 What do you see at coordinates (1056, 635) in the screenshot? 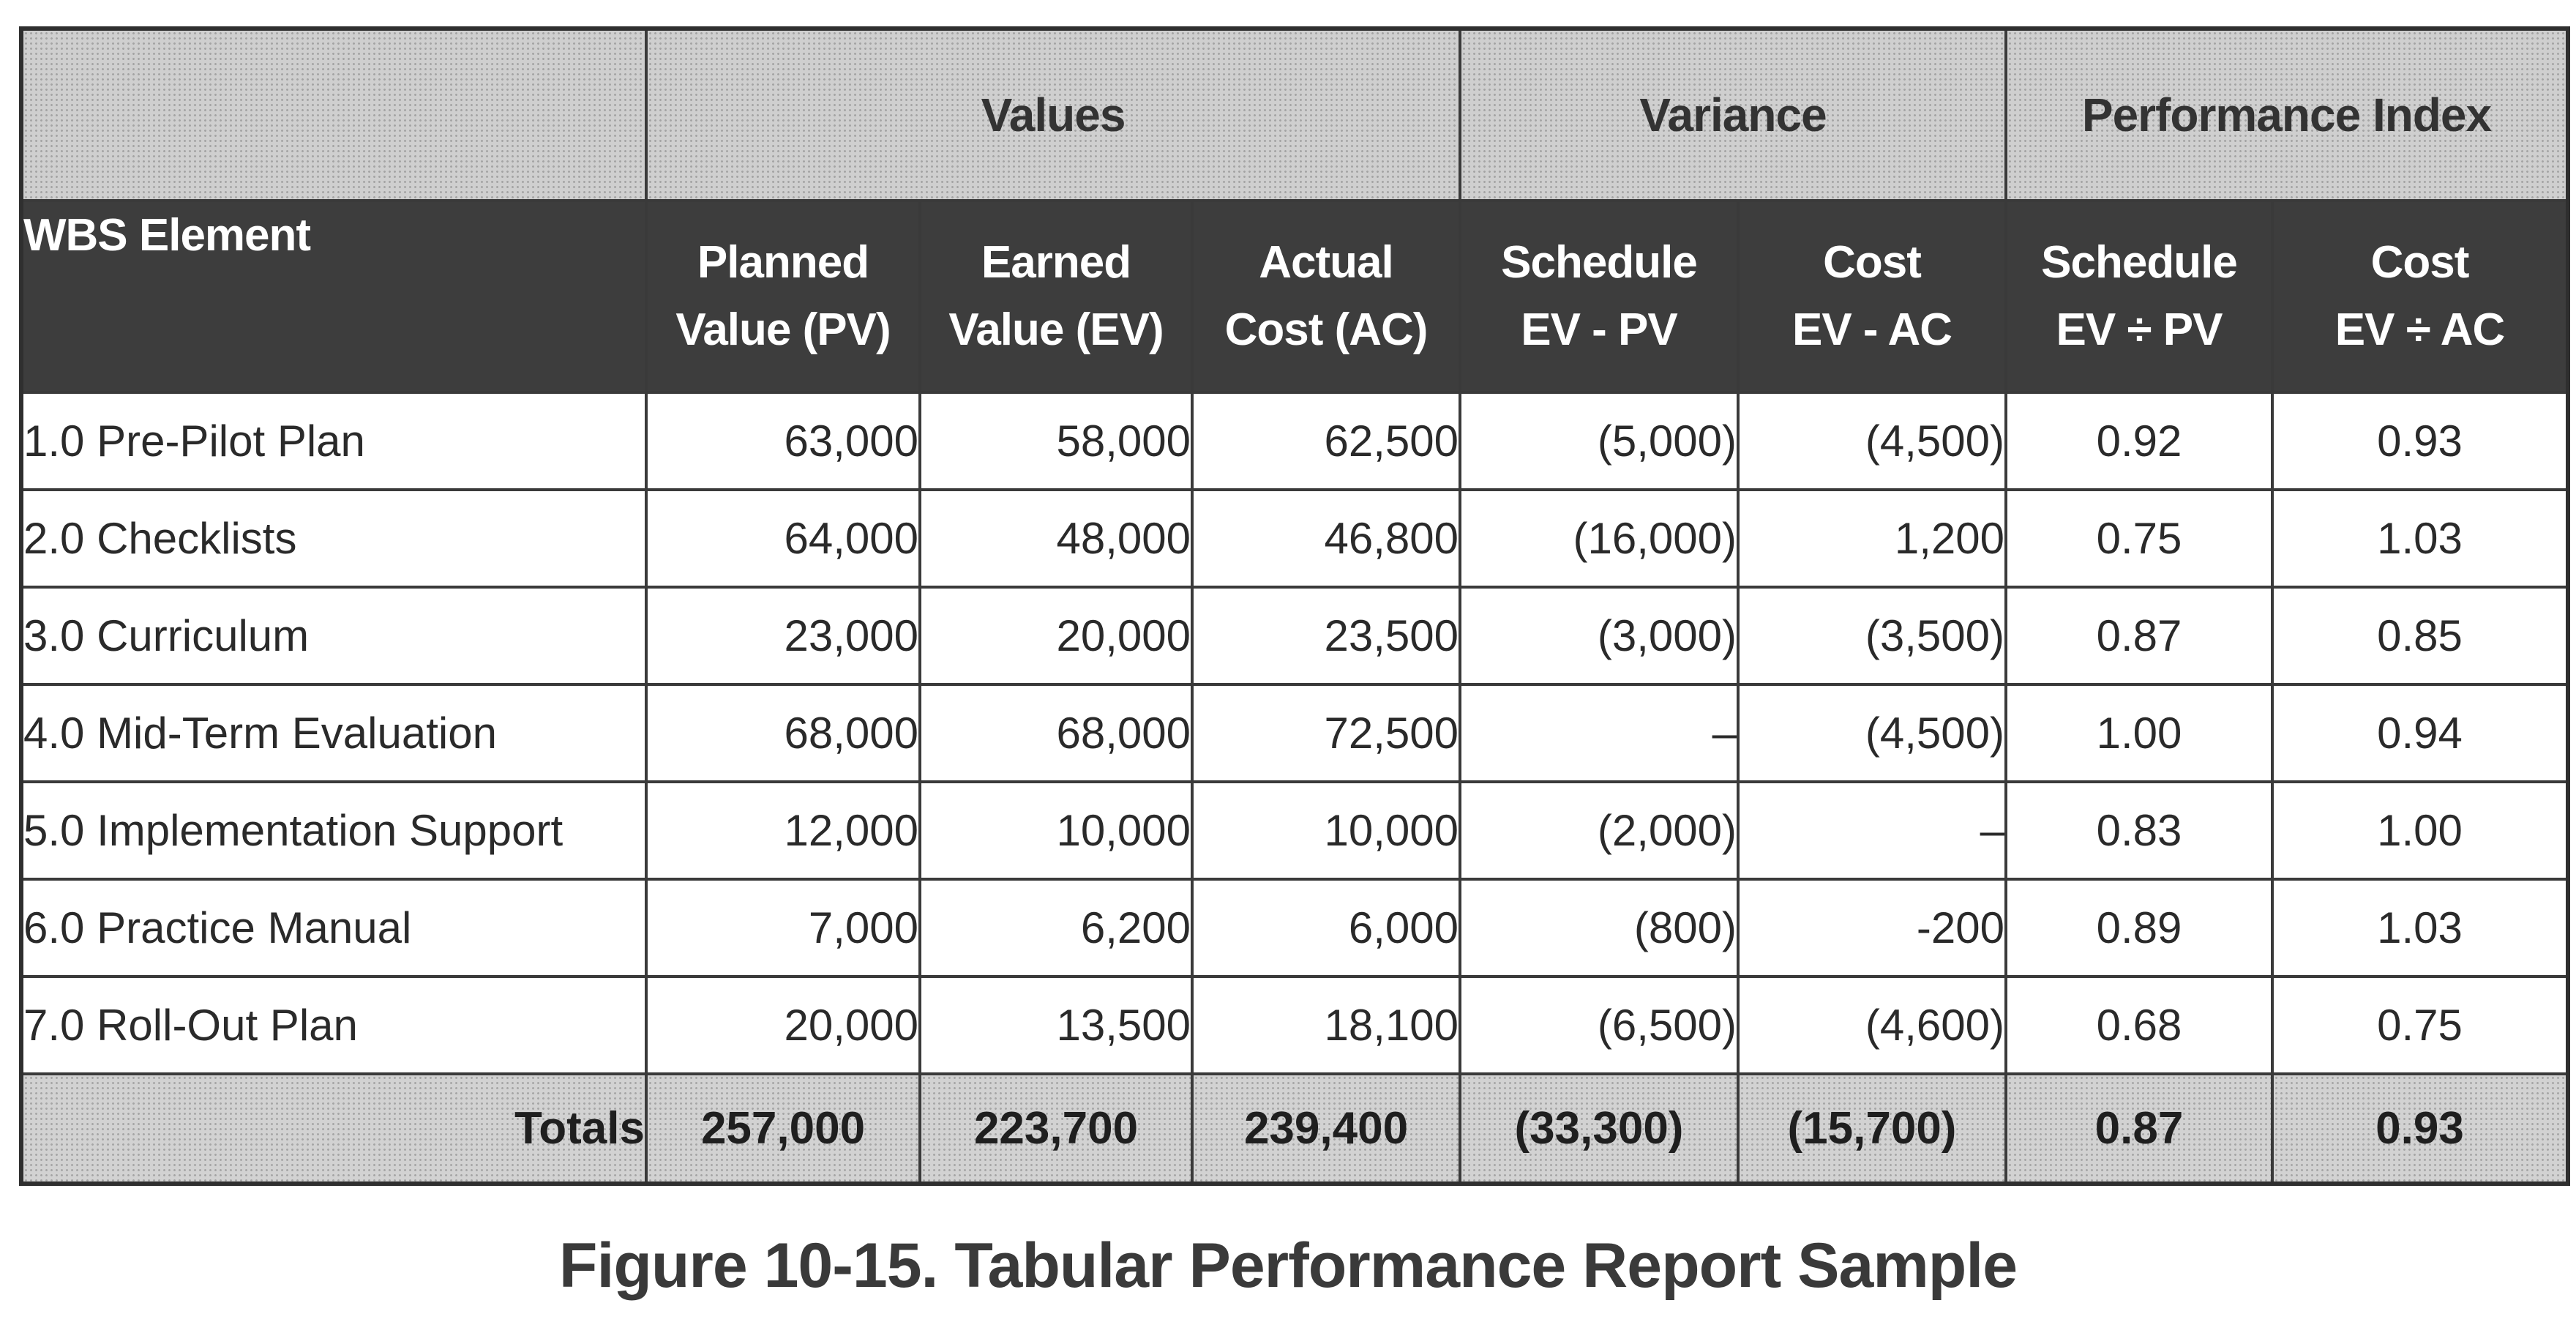
I see `cell-ev: 20,000` at bounding box center [1056, 635].